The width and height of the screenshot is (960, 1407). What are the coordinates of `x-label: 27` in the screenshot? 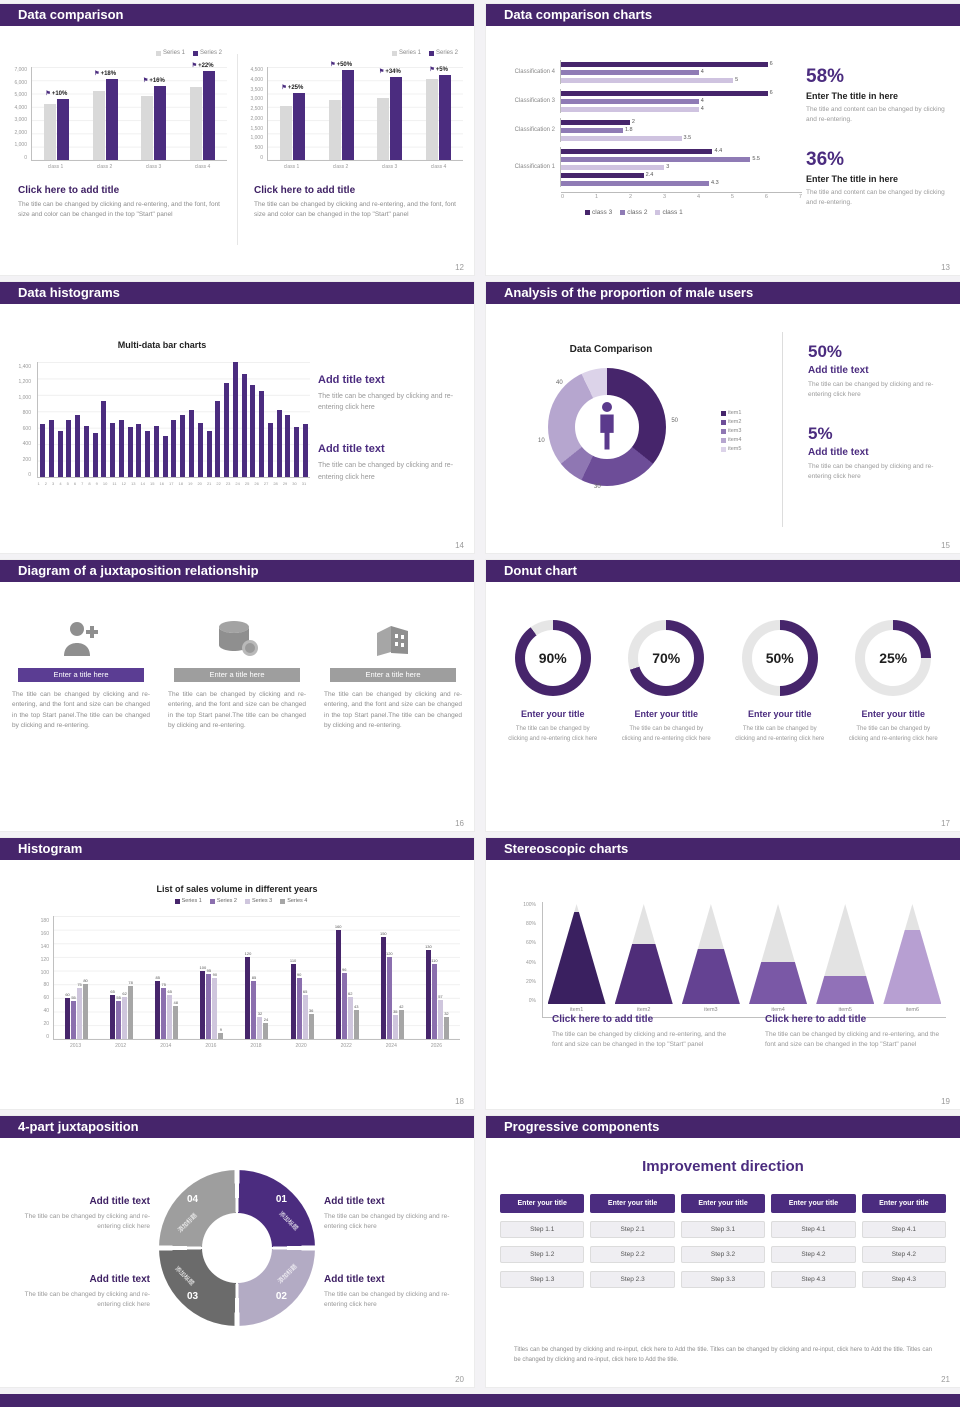 It's located at (266, 483).